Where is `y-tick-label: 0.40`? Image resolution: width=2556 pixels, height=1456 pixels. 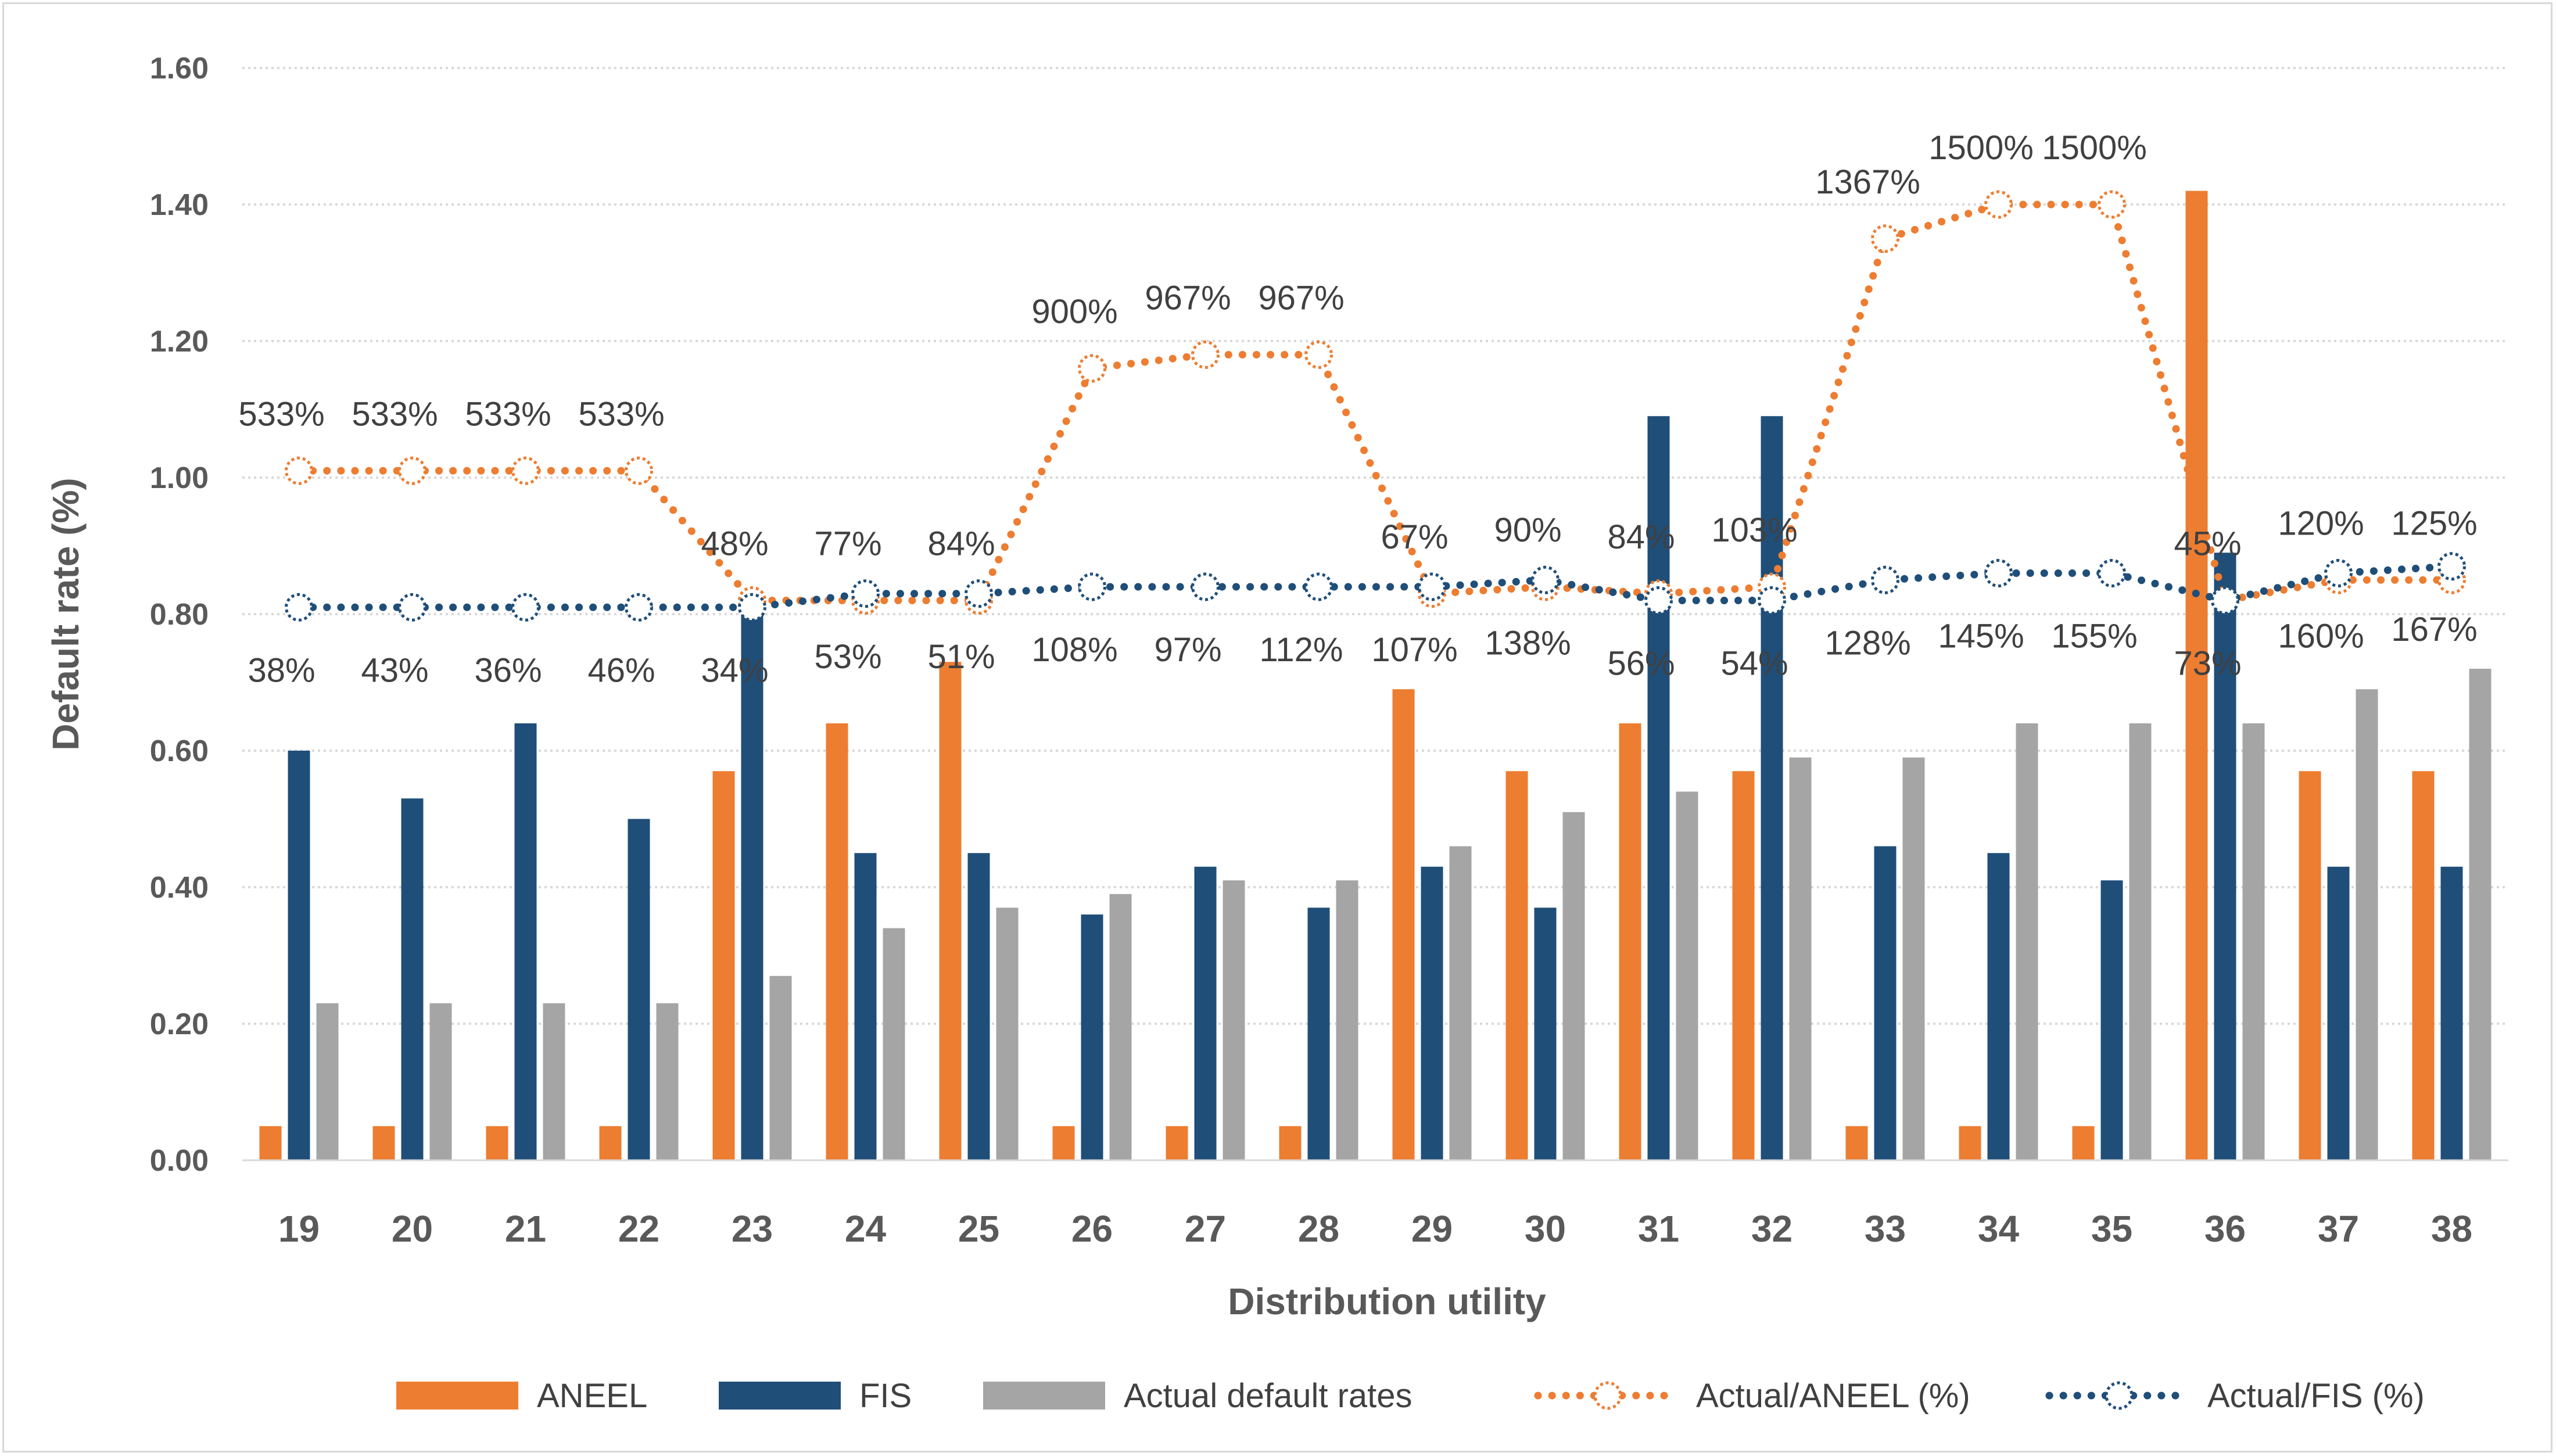
y-tick-label: 0.40 is located at coordinates (179, 888).